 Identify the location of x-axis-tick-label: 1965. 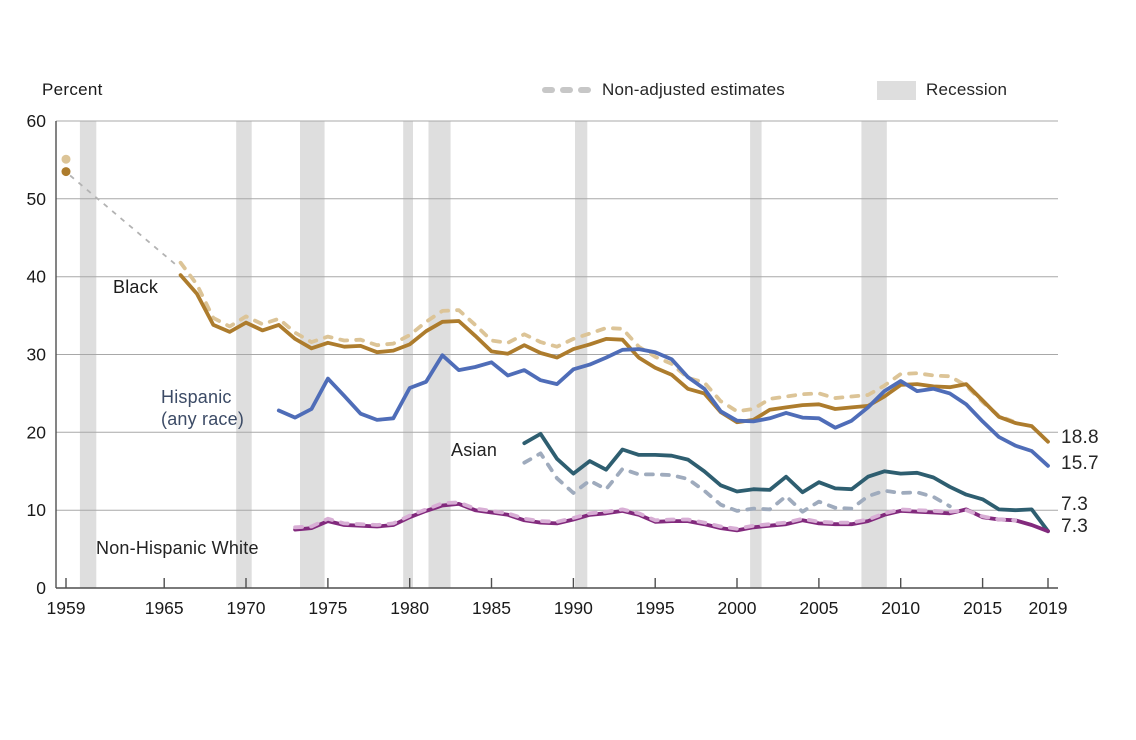
(164, 608).